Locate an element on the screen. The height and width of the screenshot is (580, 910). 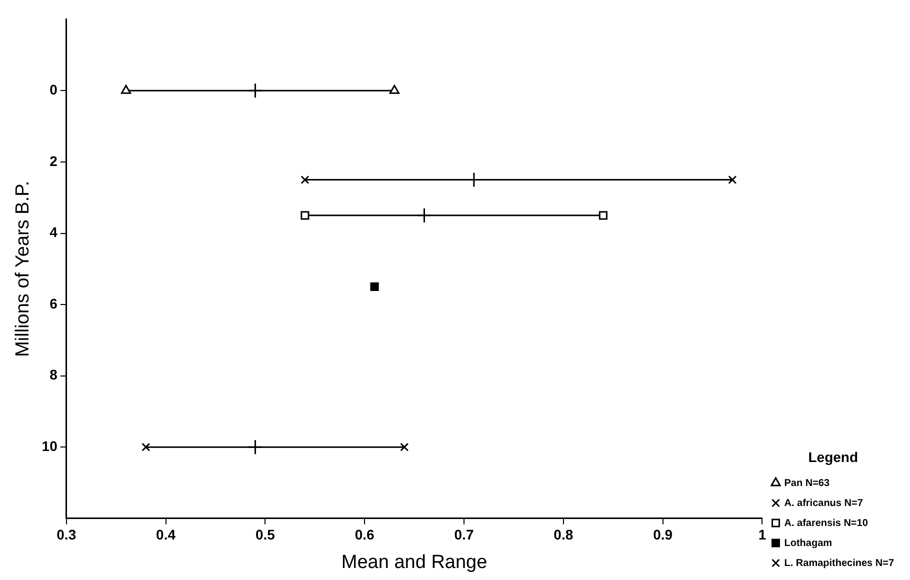
x-tick-label: 1 is located at coordinates (762, 534).